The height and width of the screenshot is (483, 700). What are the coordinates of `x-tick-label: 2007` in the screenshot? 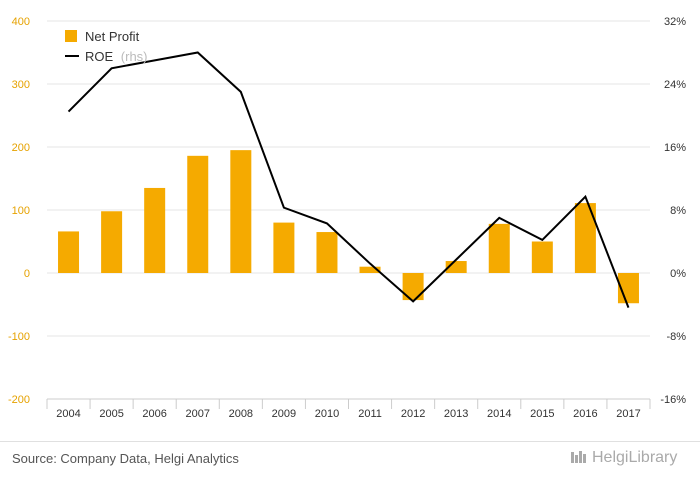 It's located at (198, 414).